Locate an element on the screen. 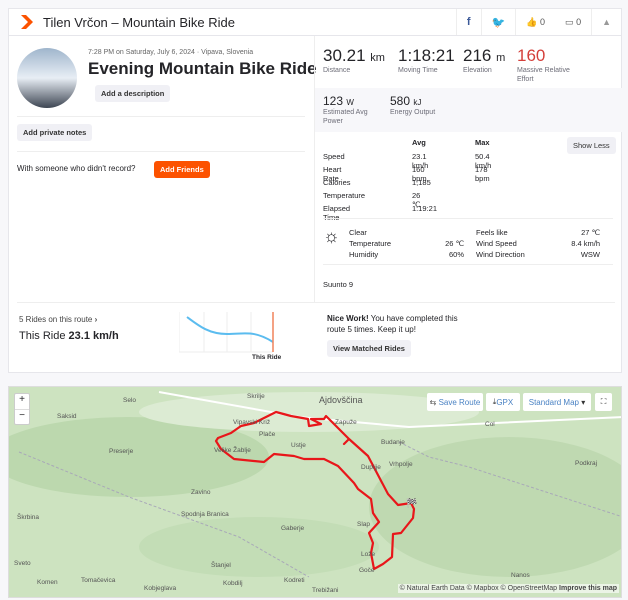  detail-label: Calories is located at coordinates (337, 182).